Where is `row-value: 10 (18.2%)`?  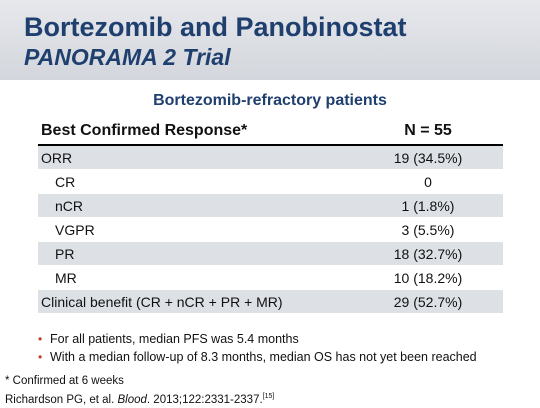
row-value: 10 (18.2%) is located at coordinates (428, 277).